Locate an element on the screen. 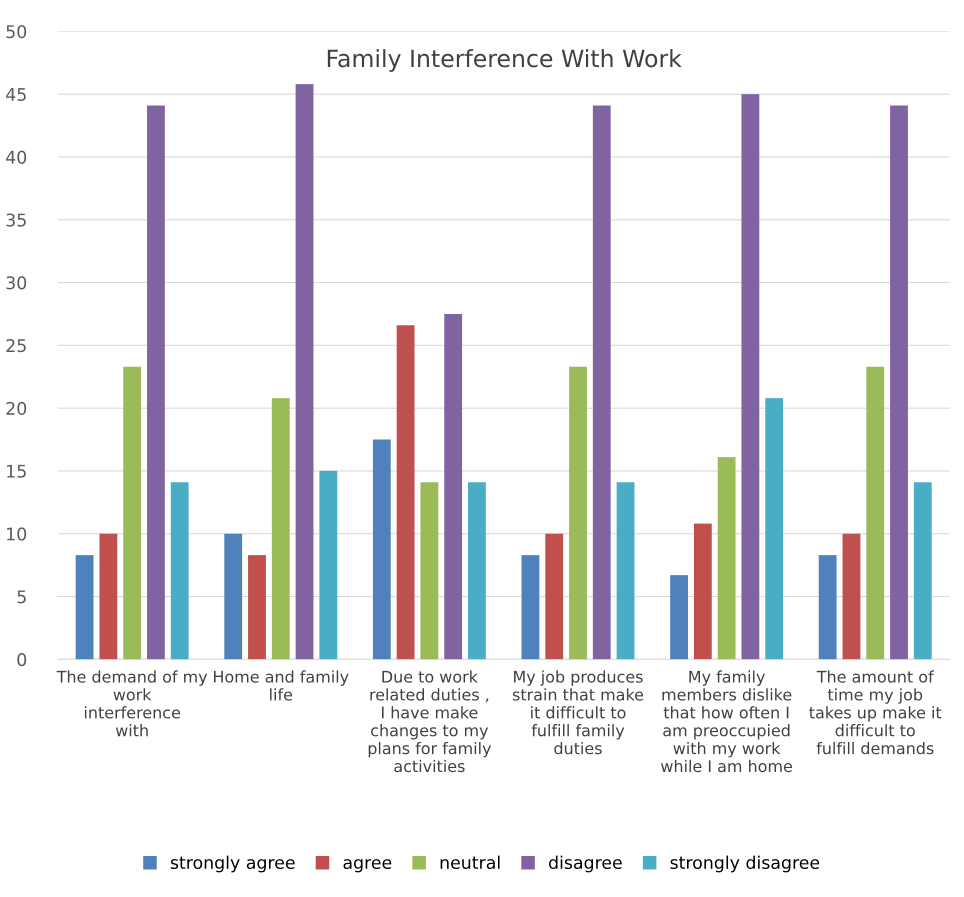  x-tick-label: My family members dislike that how often I am preoccupied with my work while I am home is located at coordinates (726, 721).